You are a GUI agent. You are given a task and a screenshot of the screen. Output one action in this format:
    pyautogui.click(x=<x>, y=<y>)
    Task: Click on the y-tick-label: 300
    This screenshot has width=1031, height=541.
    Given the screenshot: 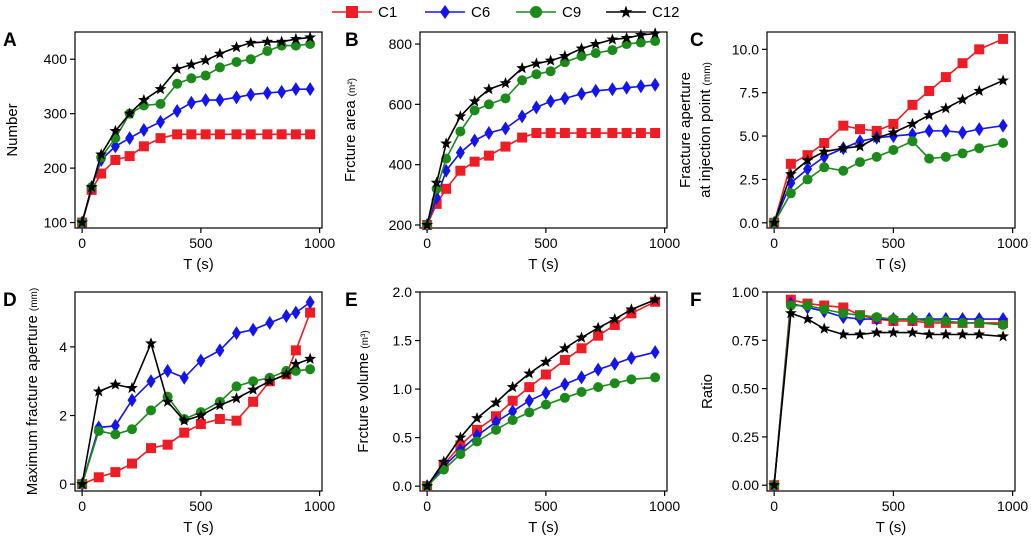 What is the action you would take?
    pyautogui.click(x=56, y=114)
    